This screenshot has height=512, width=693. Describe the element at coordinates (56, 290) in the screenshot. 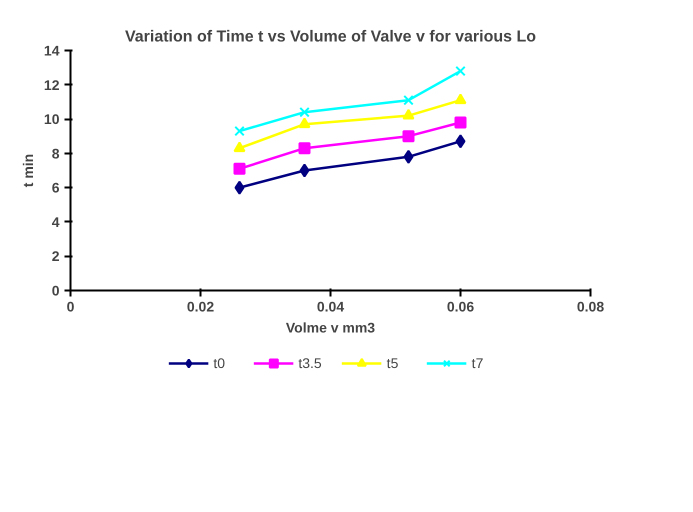

I see `y-tick-label: 0` at that location.